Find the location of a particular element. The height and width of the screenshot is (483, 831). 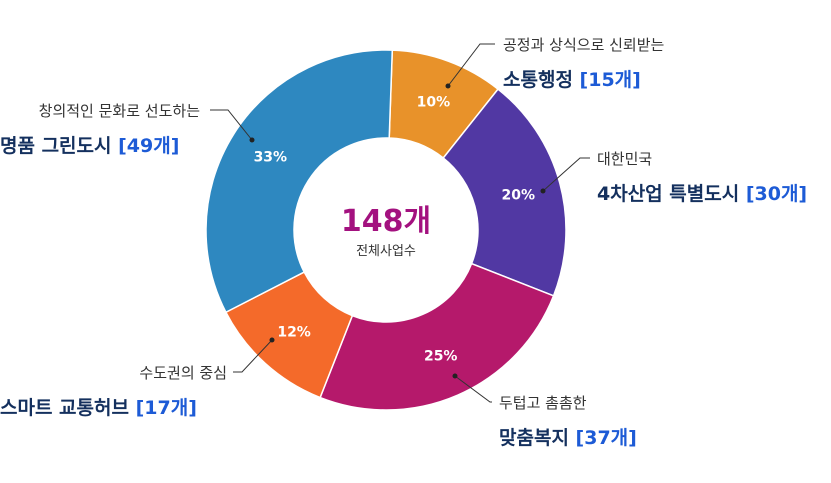

name: 소통행정 is located at coordinates (538, 80).